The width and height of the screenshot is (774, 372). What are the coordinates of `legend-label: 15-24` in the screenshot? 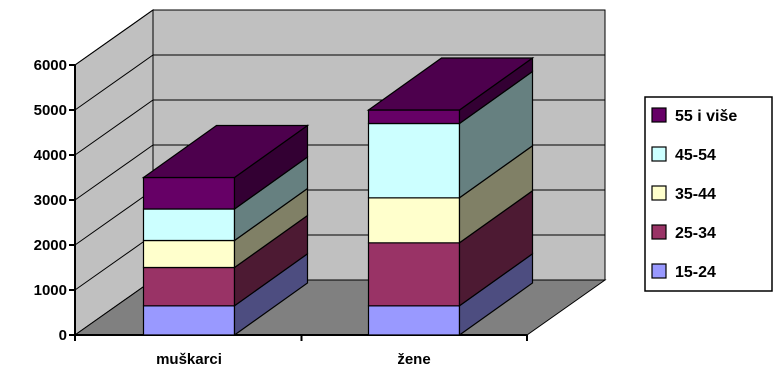 It's located at (695, 272).